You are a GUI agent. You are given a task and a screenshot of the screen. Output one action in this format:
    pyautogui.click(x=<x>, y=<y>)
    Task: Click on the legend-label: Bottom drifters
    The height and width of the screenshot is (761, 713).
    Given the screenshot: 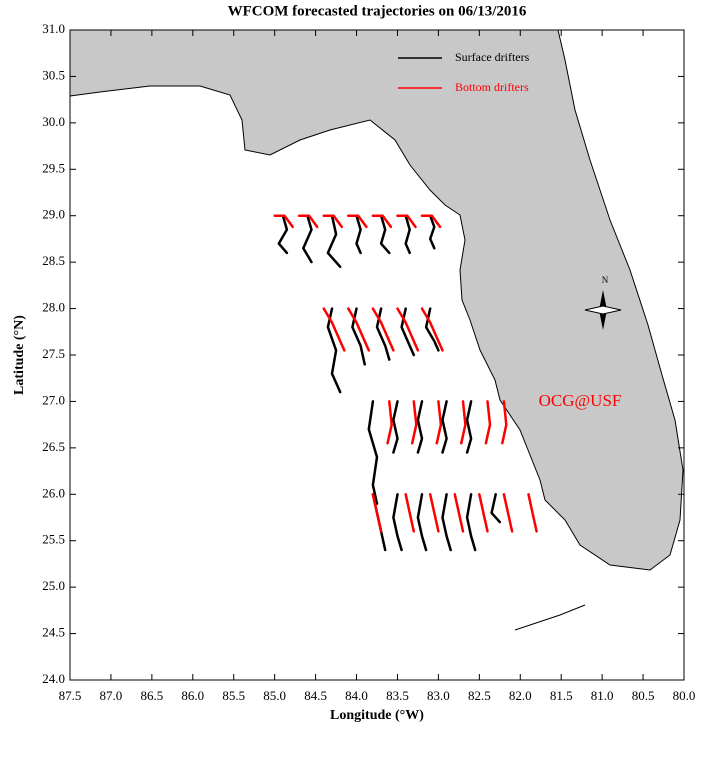 What is the action you would take?
    pyautogui.click(x=492, y=87)
    